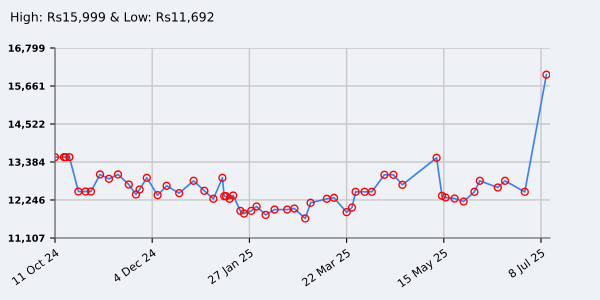 The width and height of the screenshot is (600, 300). Describe the element at coordinates (26, 125) in the screenshot. I see `y-tick-label: 14,522` at that location.